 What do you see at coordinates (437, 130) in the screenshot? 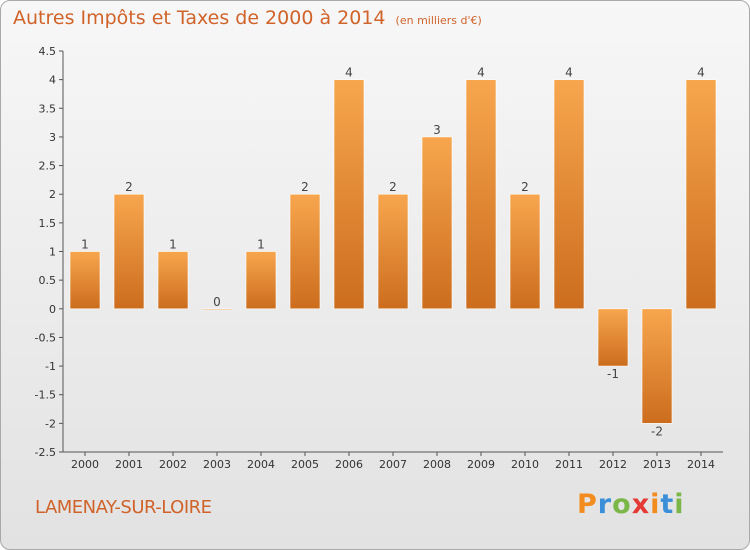
I see `data-label: 3` at bounding box center [437, 130].